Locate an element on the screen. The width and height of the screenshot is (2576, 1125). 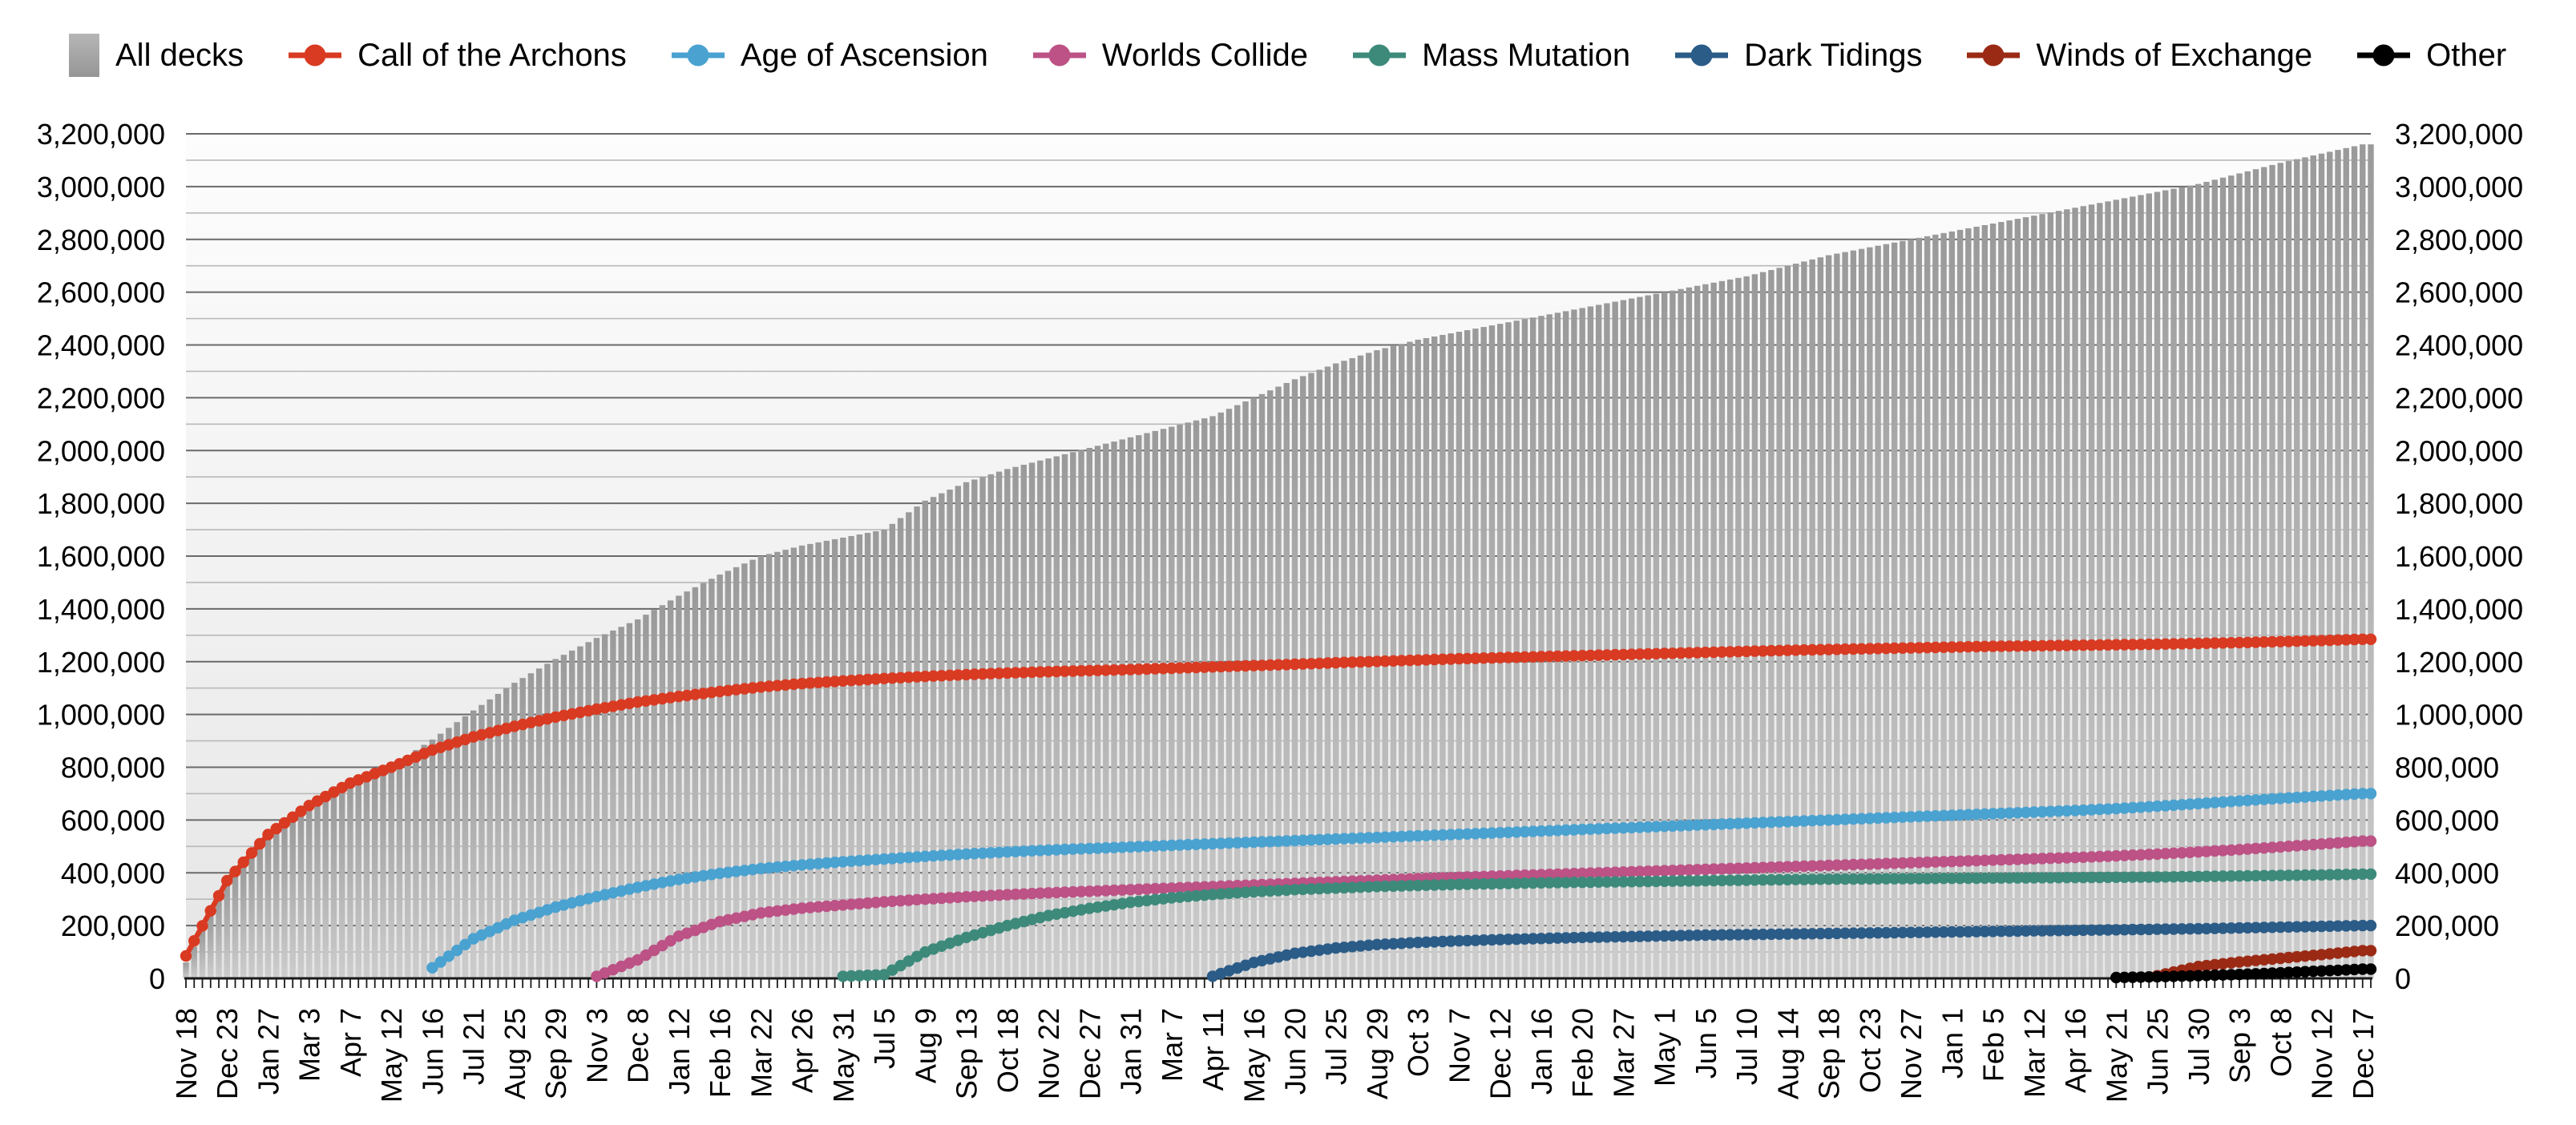
legend-label: Other is located at coordinates (2466, 55).